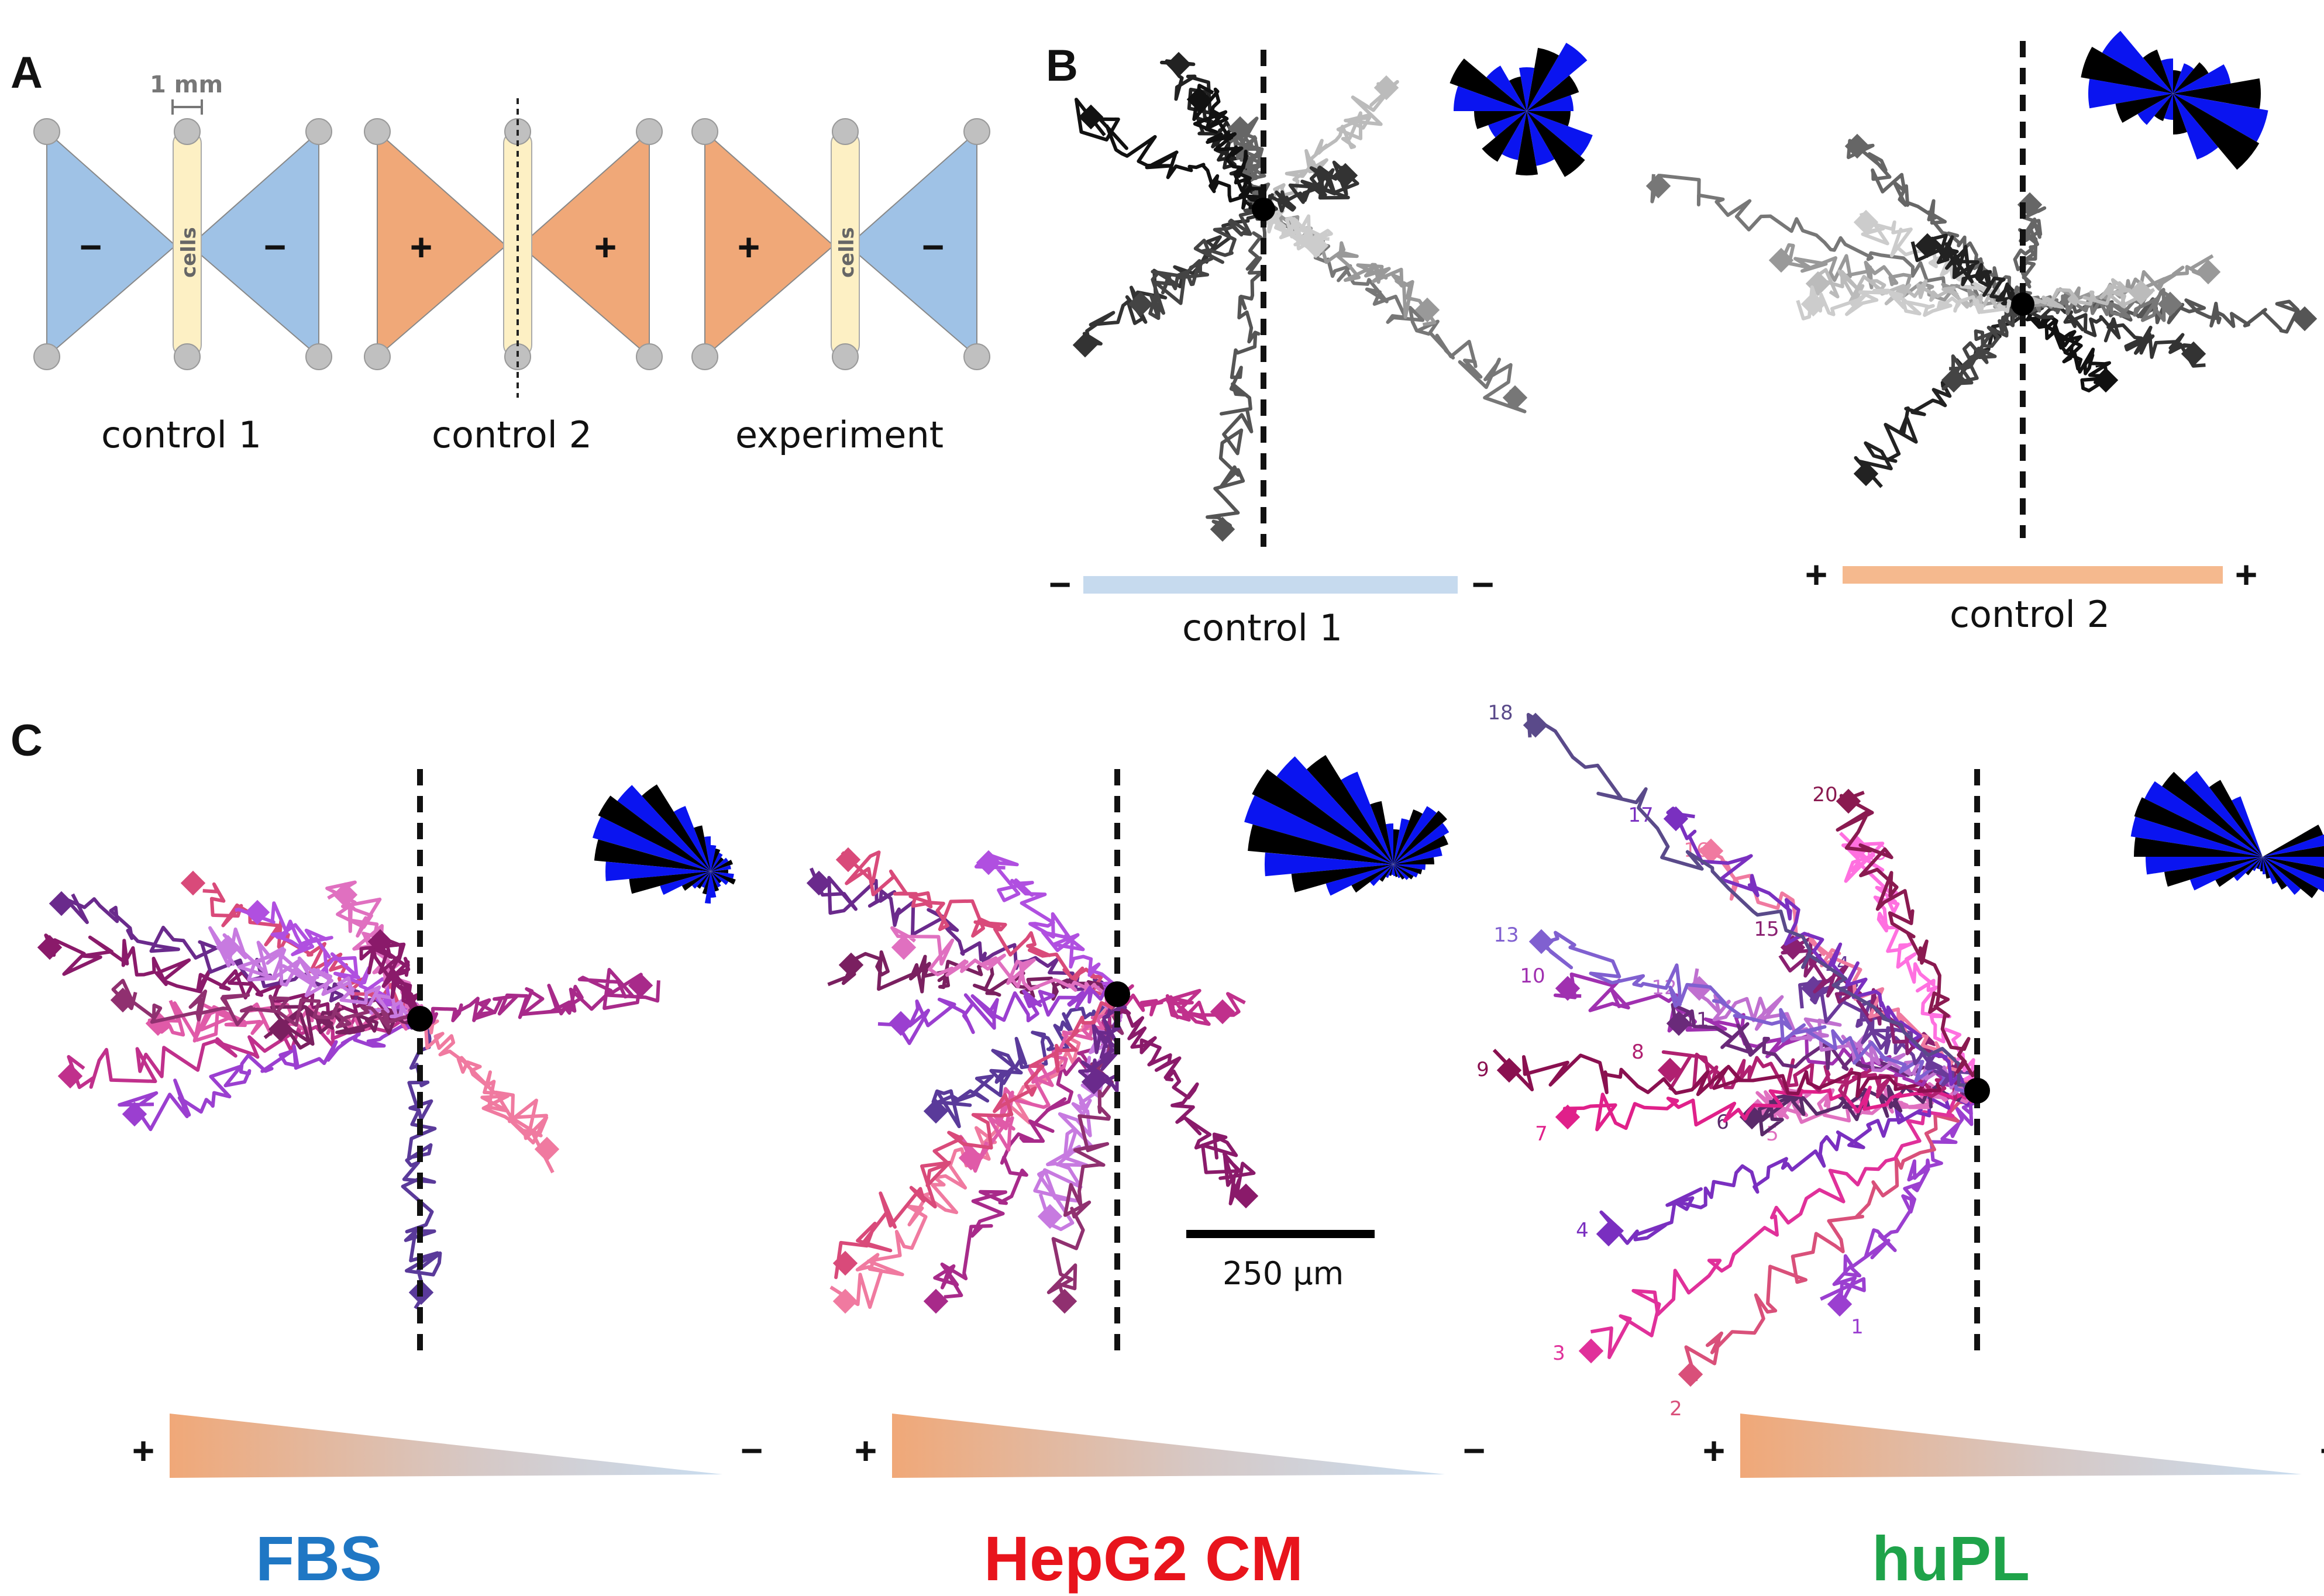 The height and width of the screenshot is (1596, 2324). I want to click on cells-label: cells, so click(847, 252).